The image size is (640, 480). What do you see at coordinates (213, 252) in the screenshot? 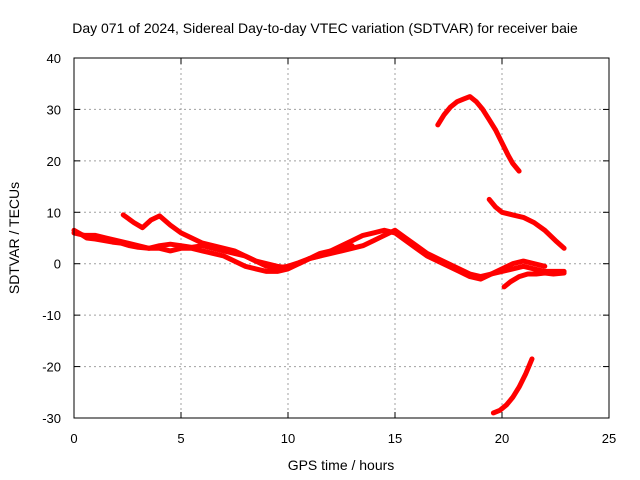
I see `series-track-c` at bounding box center [213, 252].